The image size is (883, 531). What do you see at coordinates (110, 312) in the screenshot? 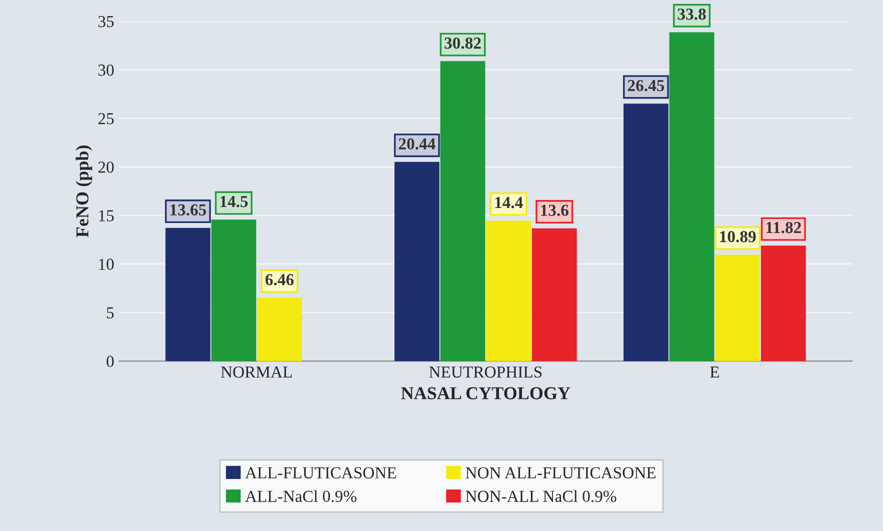
I see `y-tick-label: 5` at bounding box center [110, 312].